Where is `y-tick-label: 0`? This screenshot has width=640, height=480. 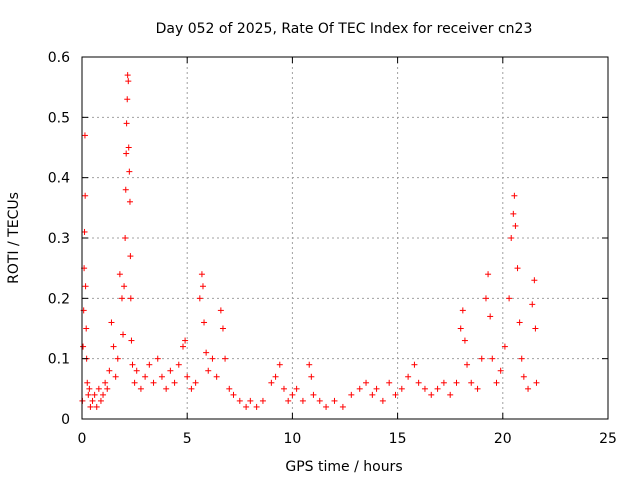
y-tick-label: 0 is located at coordinates (65, 420).